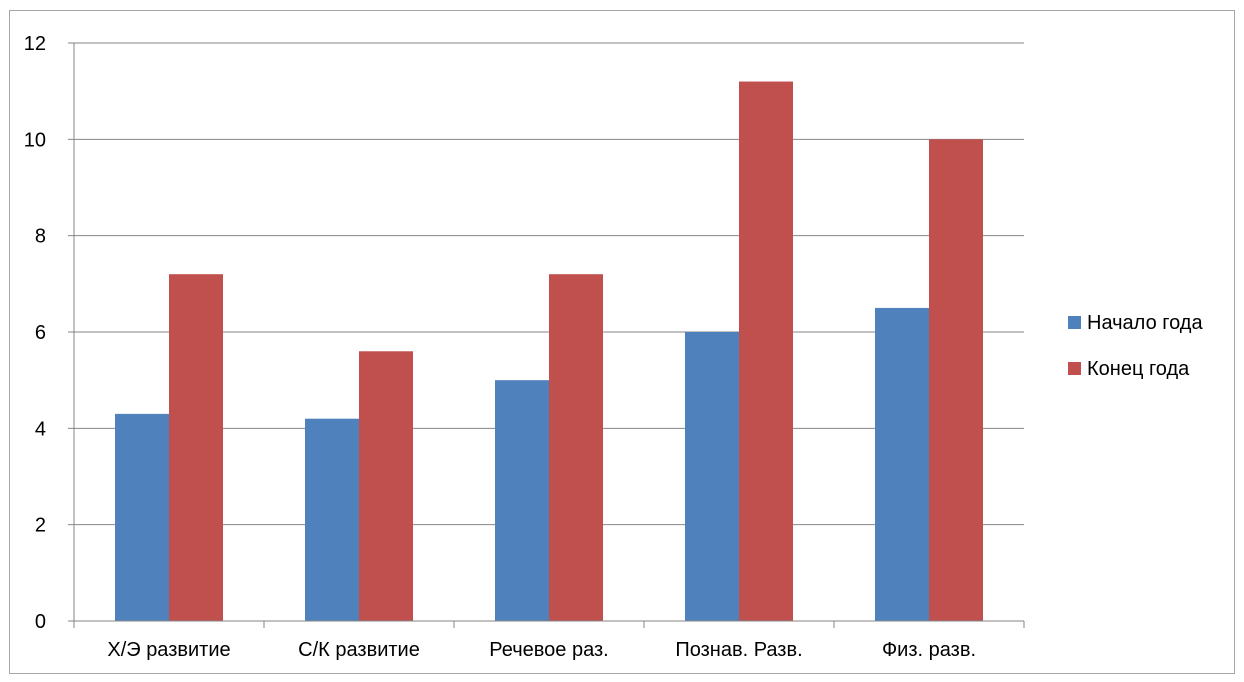 This screenshot has height=682, width=1244. Describe the element at coordinates (1135, 346) in the screenshot. I see `legend: Начало года Конец года` at that location.